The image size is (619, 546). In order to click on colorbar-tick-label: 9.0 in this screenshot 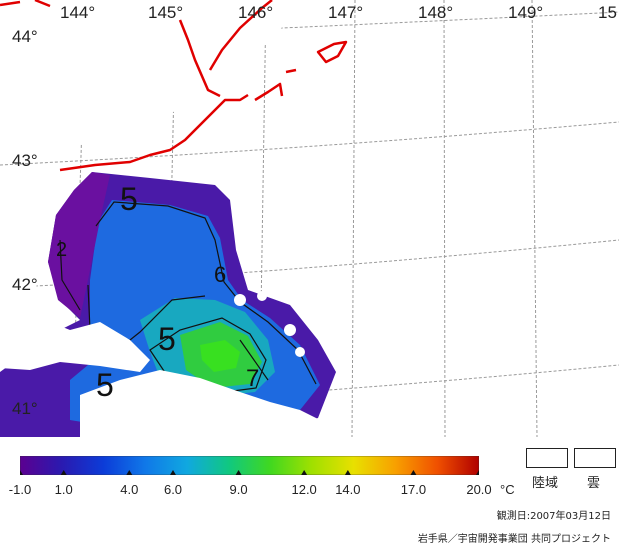, I will do `click(238, 489)`.